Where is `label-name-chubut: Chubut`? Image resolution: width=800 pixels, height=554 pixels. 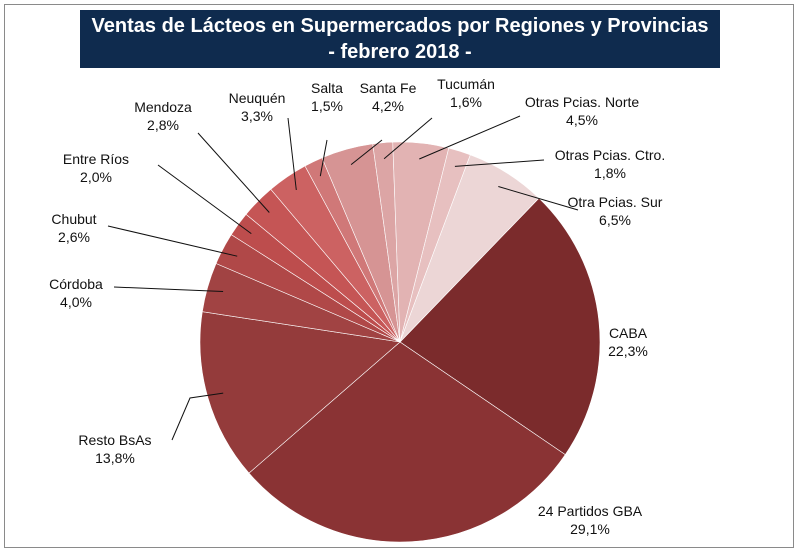 label-name-chubut: Chubut is located at coordinates (73, 219).